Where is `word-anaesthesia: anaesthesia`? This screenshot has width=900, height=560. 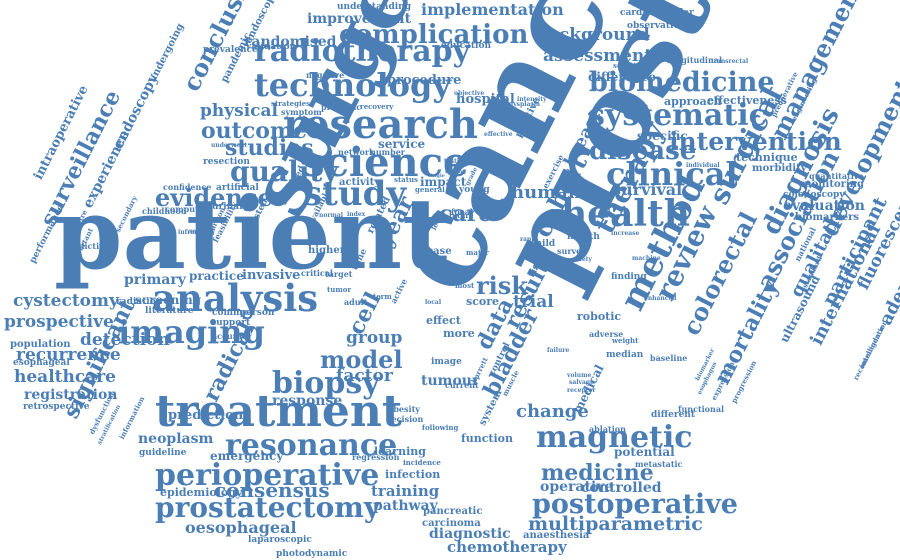 word-anaesthesia: anaesthesia is located at coordinates (556, 535).